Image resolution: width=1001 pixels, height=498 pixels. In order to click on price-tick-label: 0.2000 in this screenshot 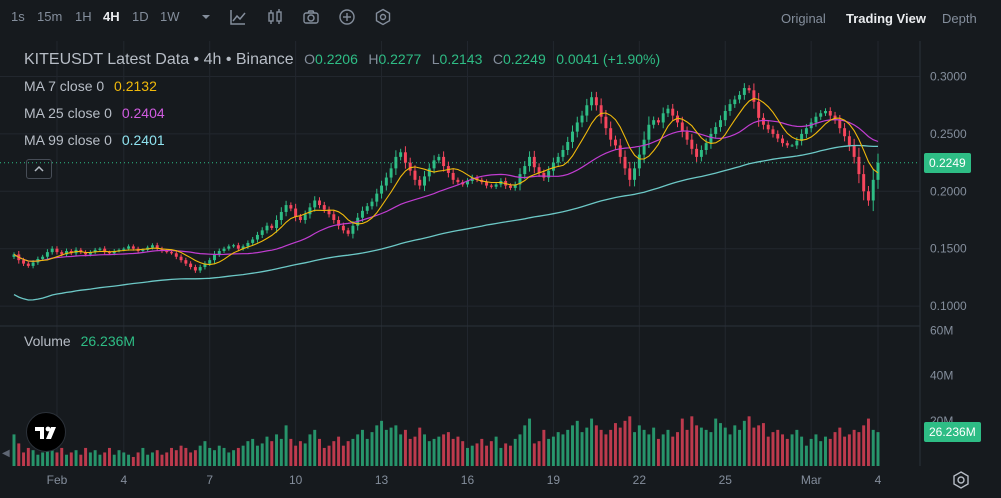, I will do `click(948, 191)`.